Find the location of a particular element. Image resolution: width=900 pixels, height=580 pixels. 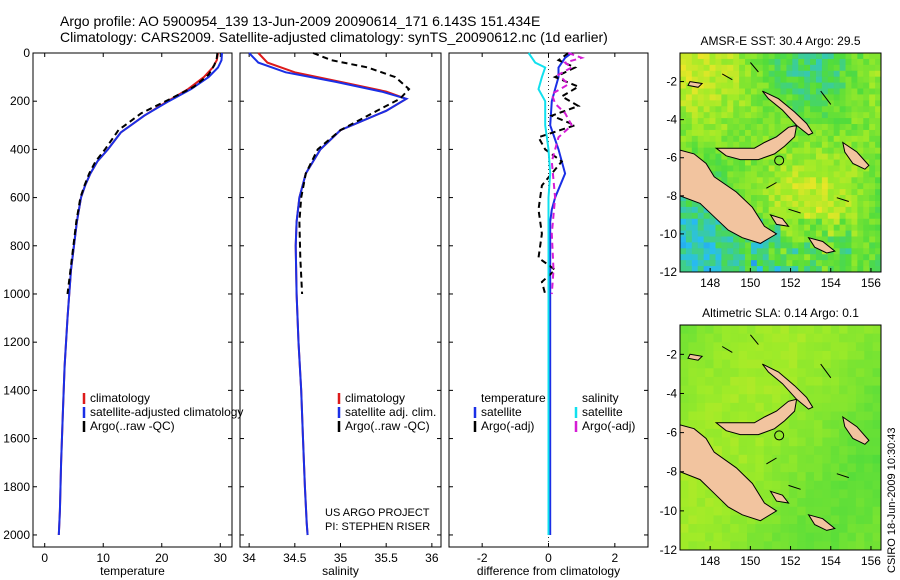

depth-tick-label: 1200 is located at coordinates (16, 342).